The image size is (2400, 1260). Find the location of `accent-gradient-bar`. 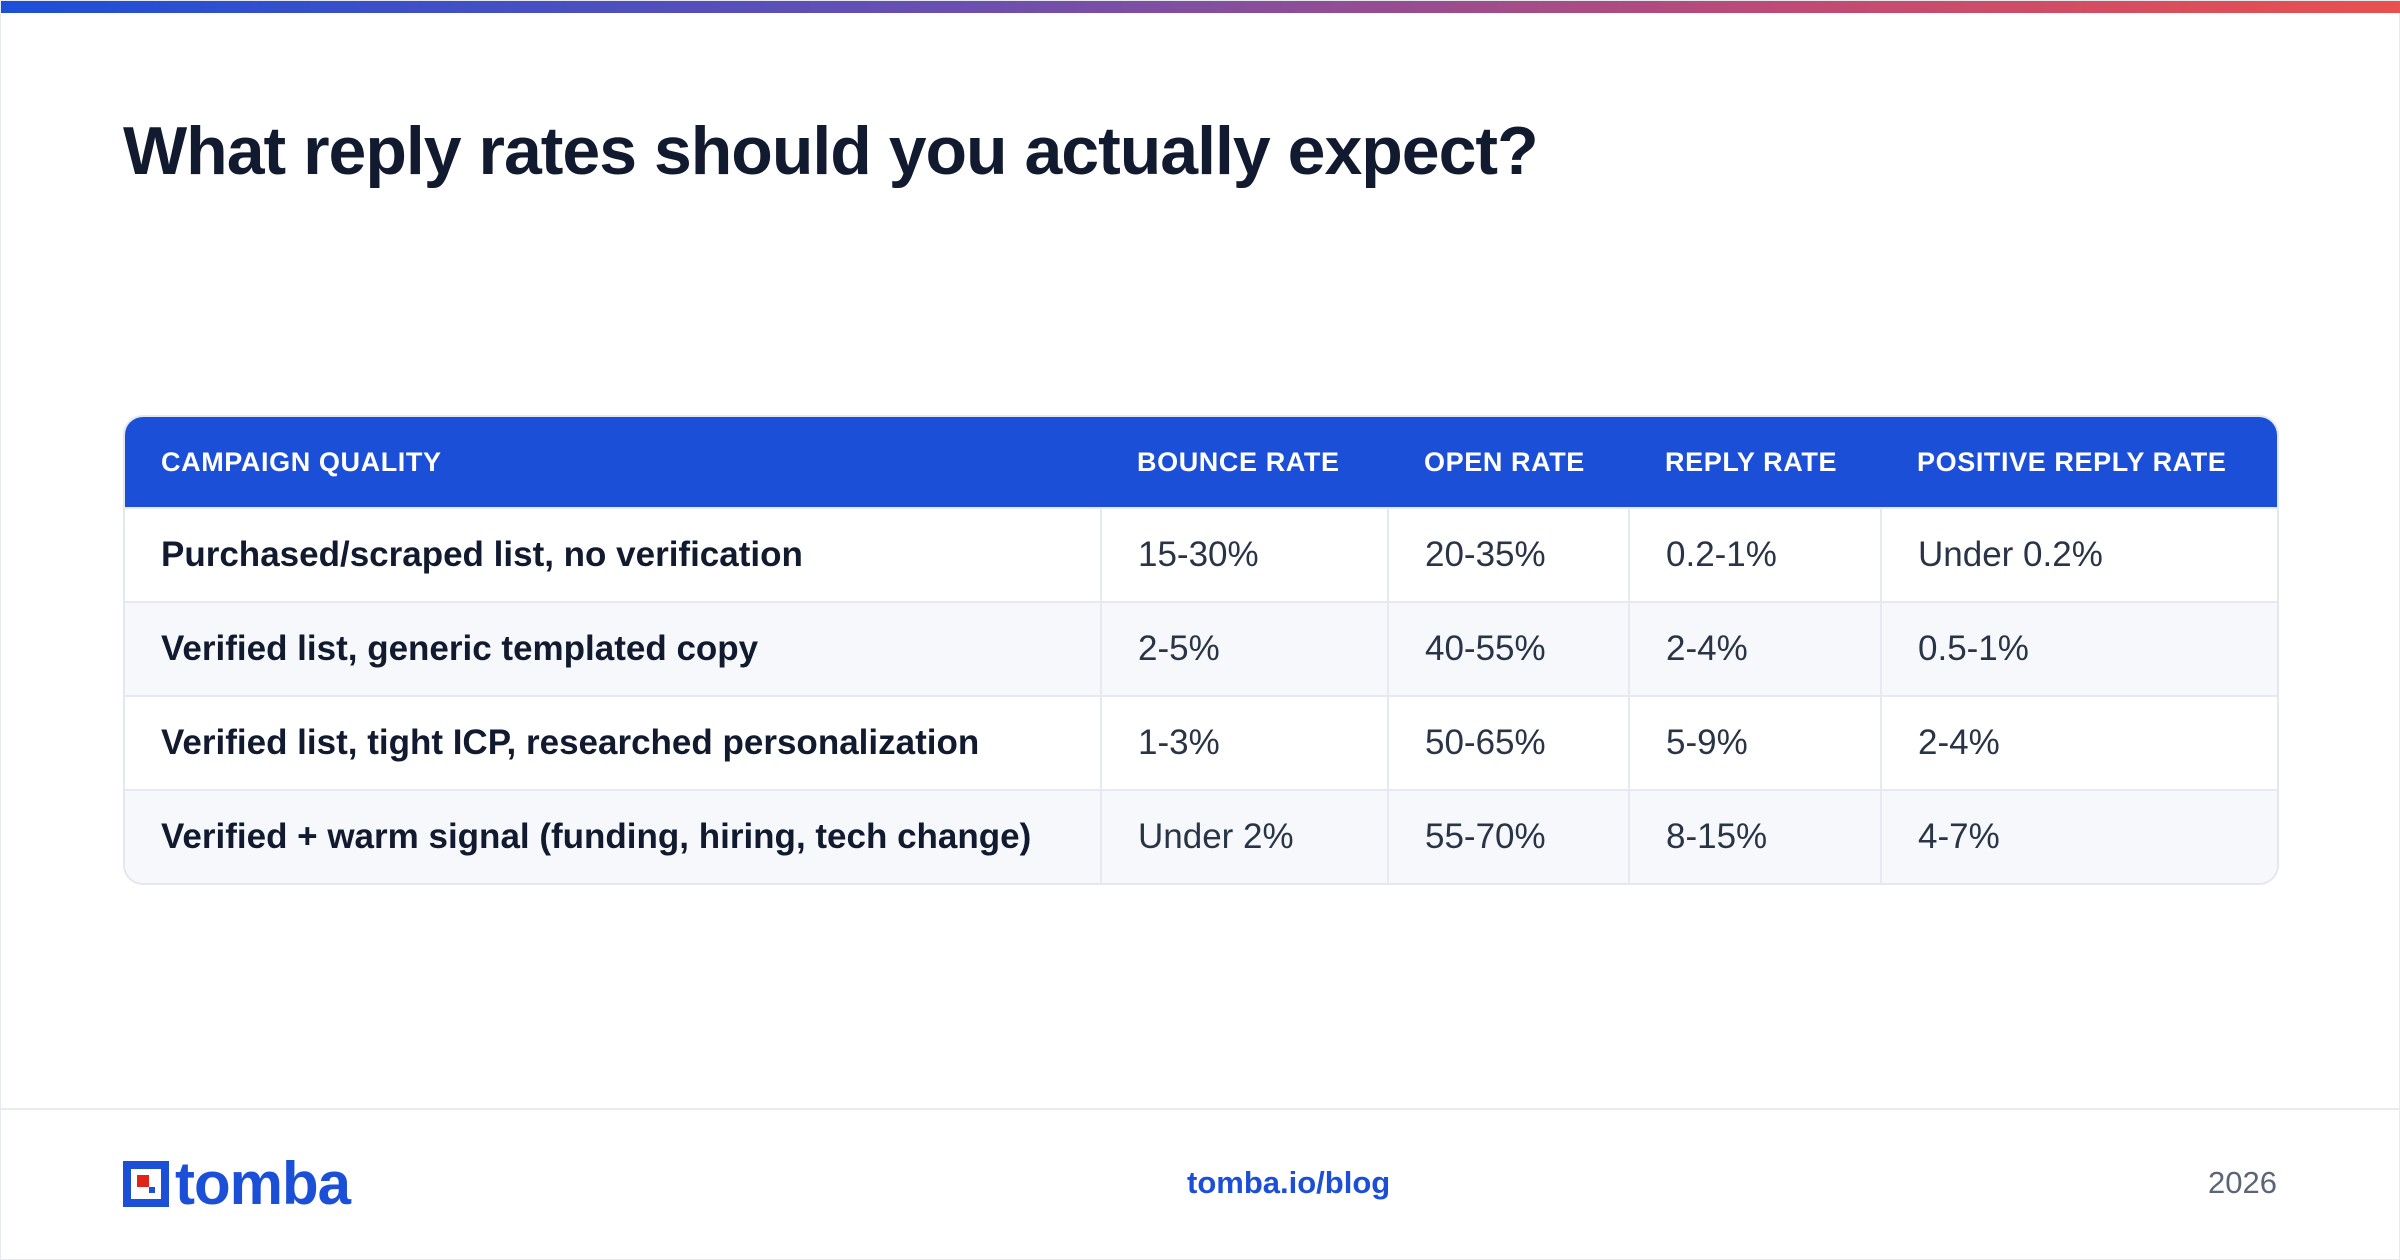

accent-gradient-bar is located at coordinates (1200, 7).